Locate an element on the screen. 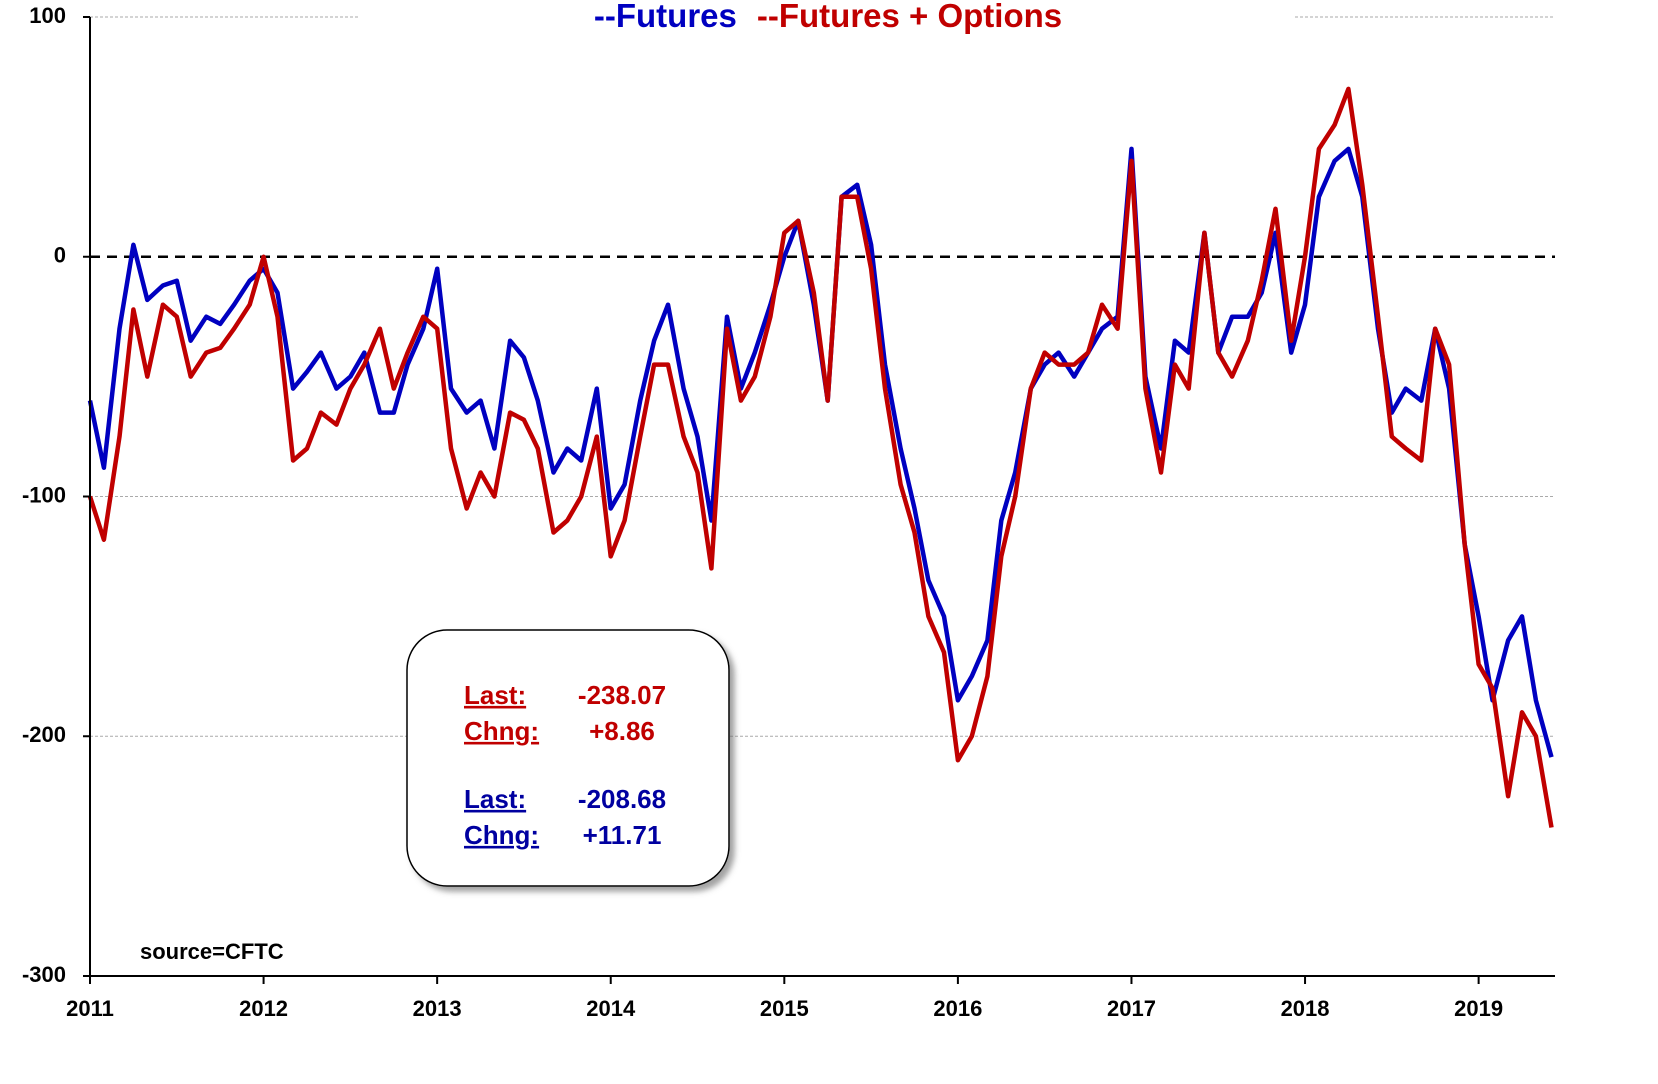 The width and height of the screenshot is (1658, 1084). x-tick-label: 2018 is located at coordinates (1305, 1008).